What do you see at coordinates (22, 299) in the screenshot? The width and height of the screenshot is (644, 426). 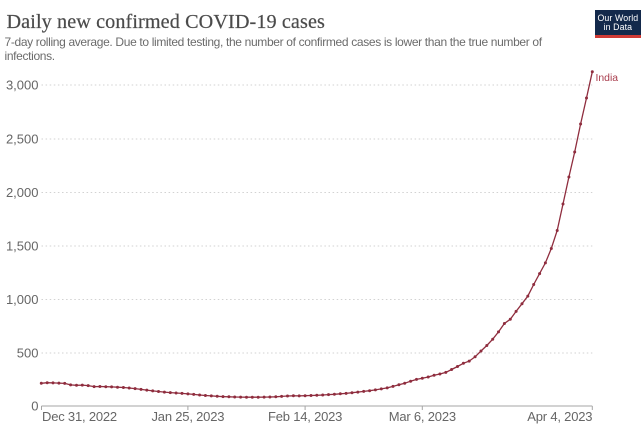 I see `svg-text: 1,000` at bounding box center [22, 299].